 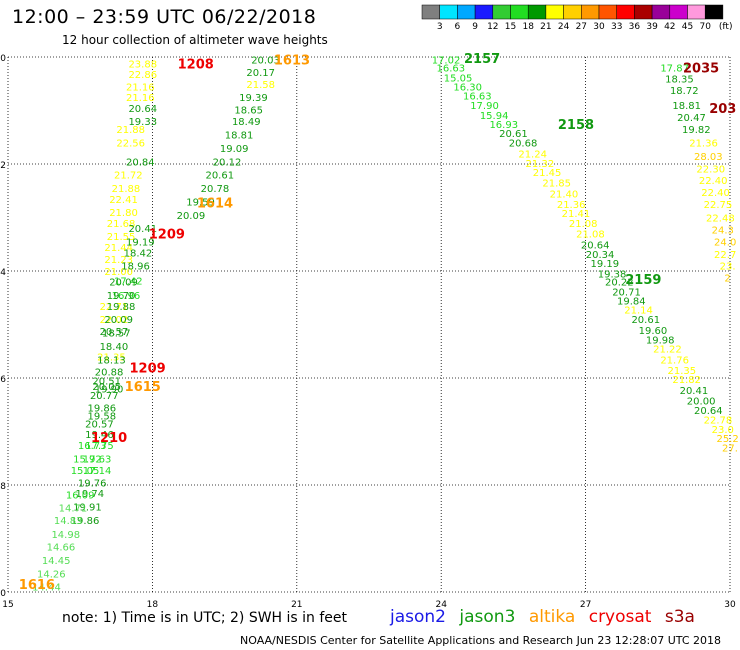 What do you see at coordinates (123, 200) in the screenshot?
I see `wave-height-value: 22.41` at bounding box center [123, 200].